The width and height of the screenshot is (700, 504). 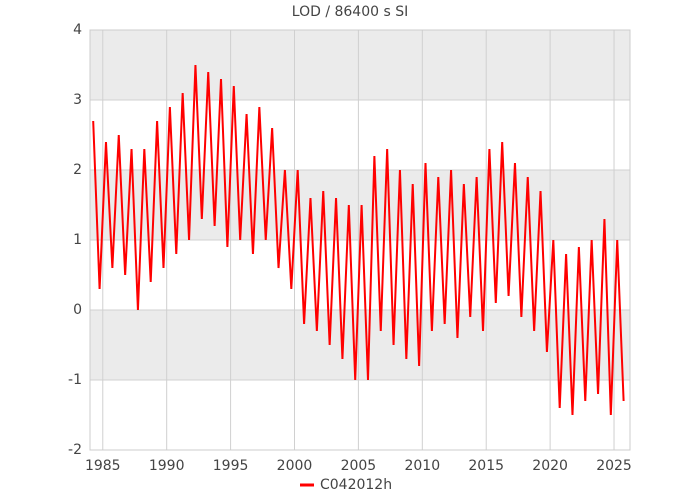 I want to click on x-tick-label: 1995, so click(x=231, y=466).